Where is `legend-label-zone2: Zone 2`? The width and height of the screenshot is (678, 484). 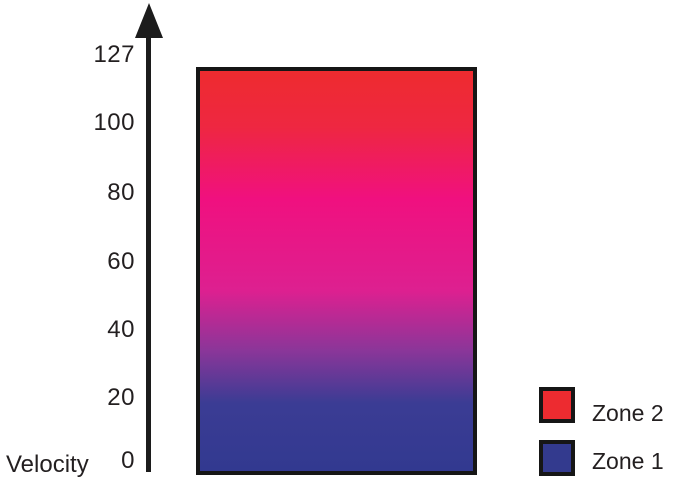
legend-label-zone2: Zone 2 is located at coordinates (628, 413).